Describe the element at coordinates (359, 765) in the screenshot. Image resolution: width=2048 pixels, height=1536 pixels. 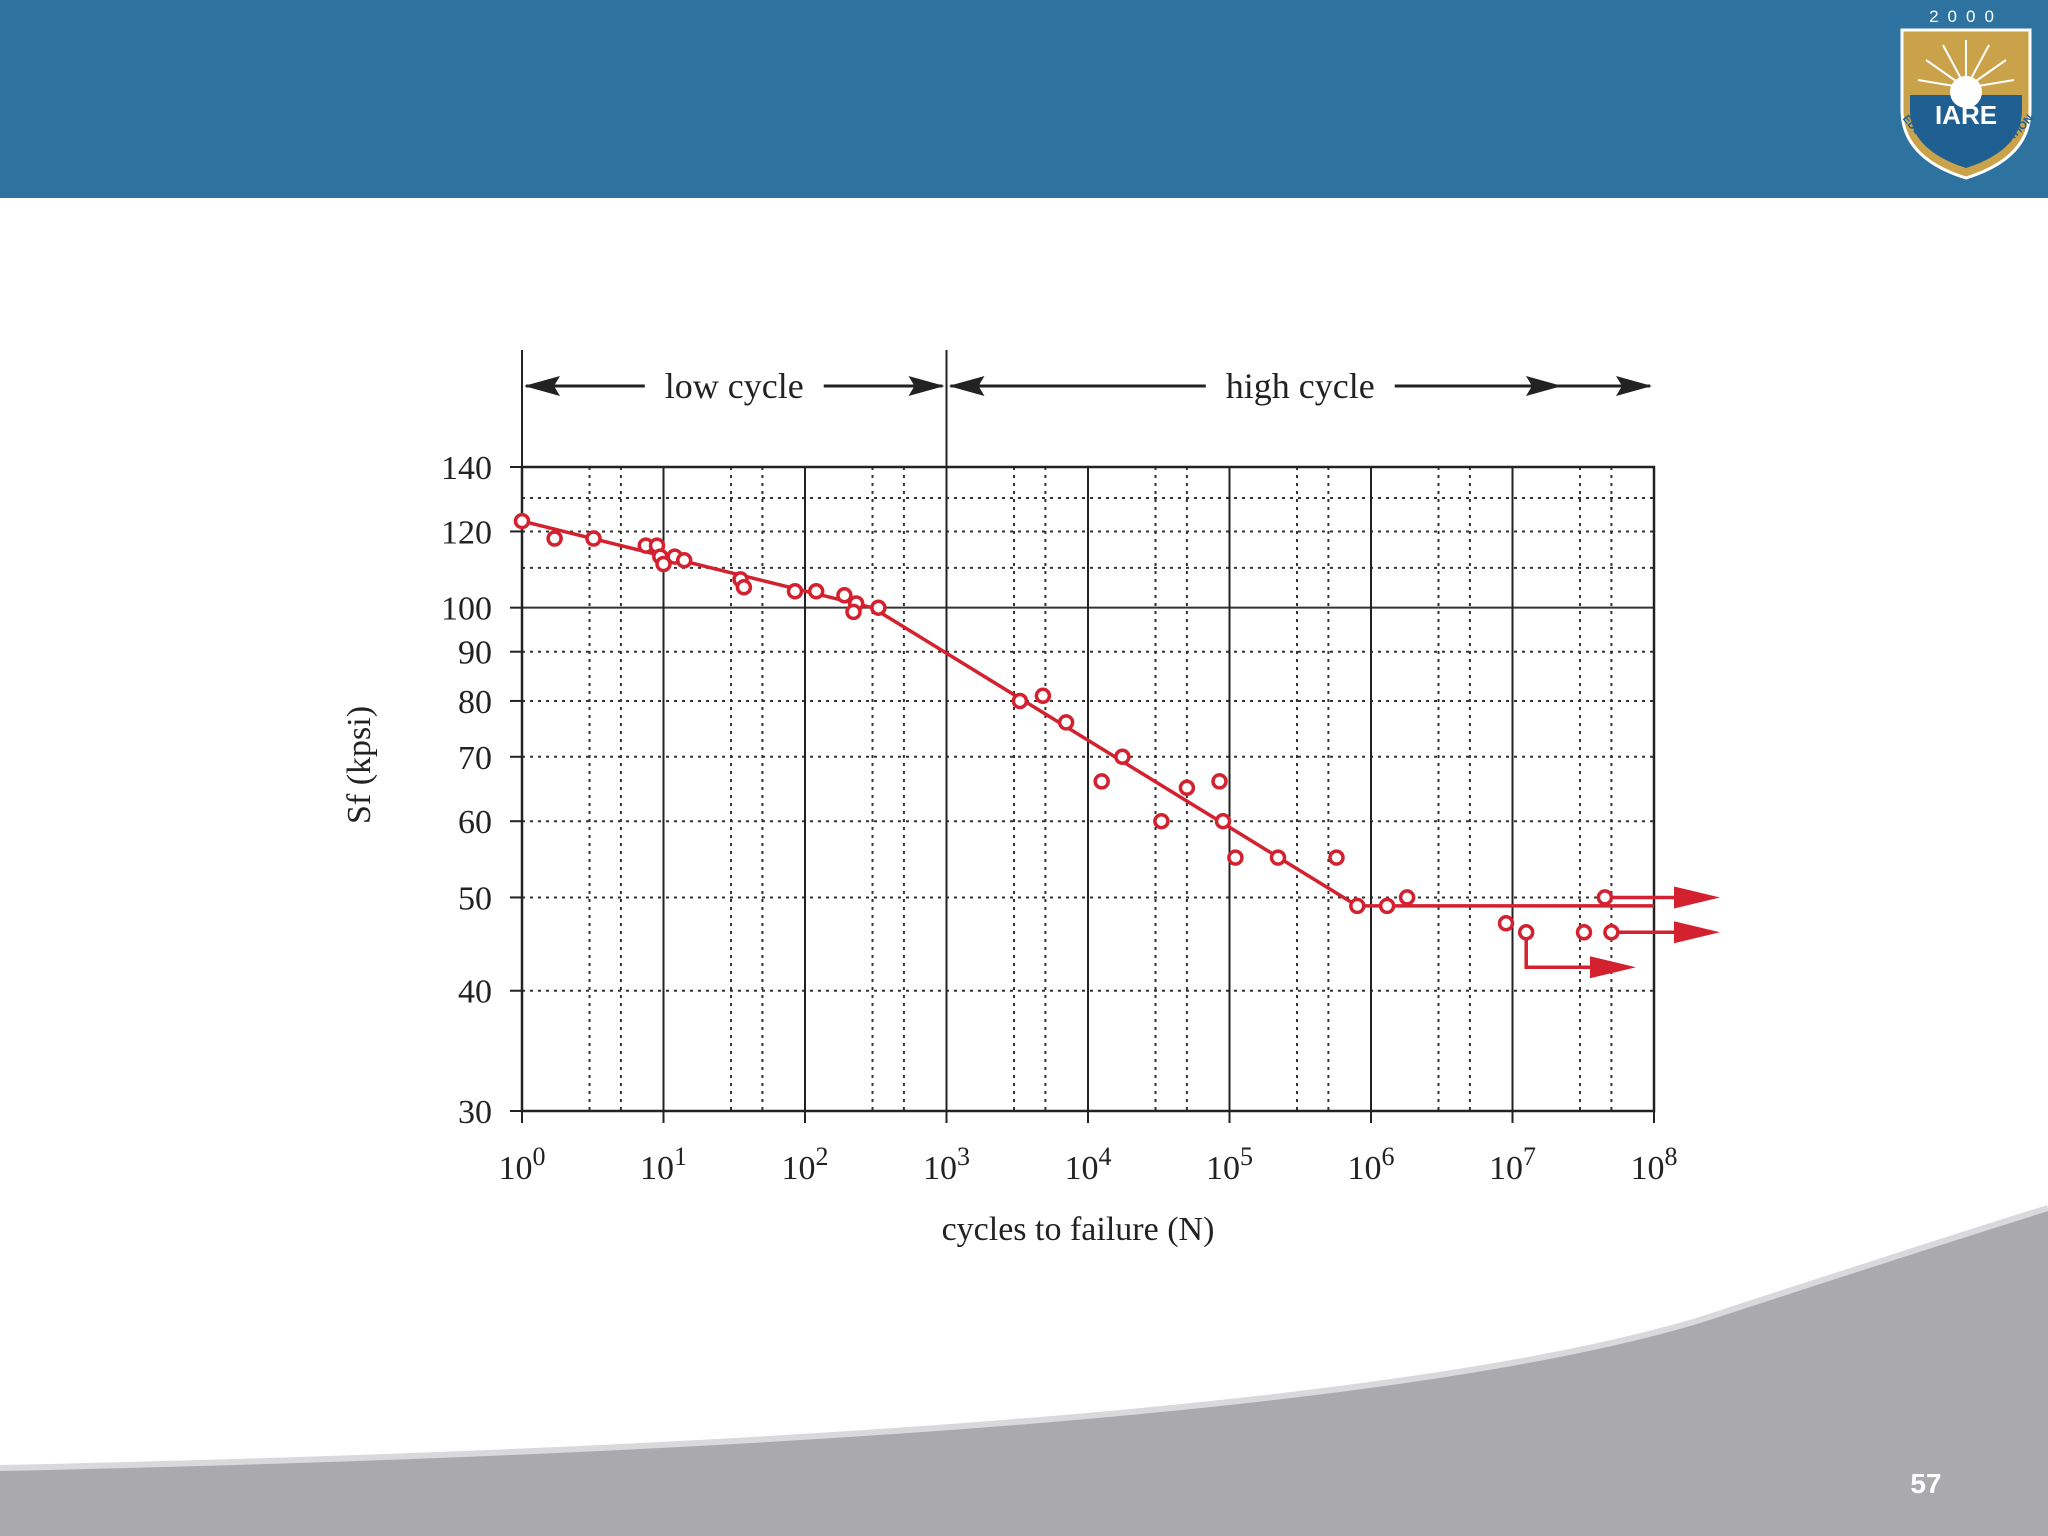
I see `y-axis-label: Sf (kpsi)` at that location.